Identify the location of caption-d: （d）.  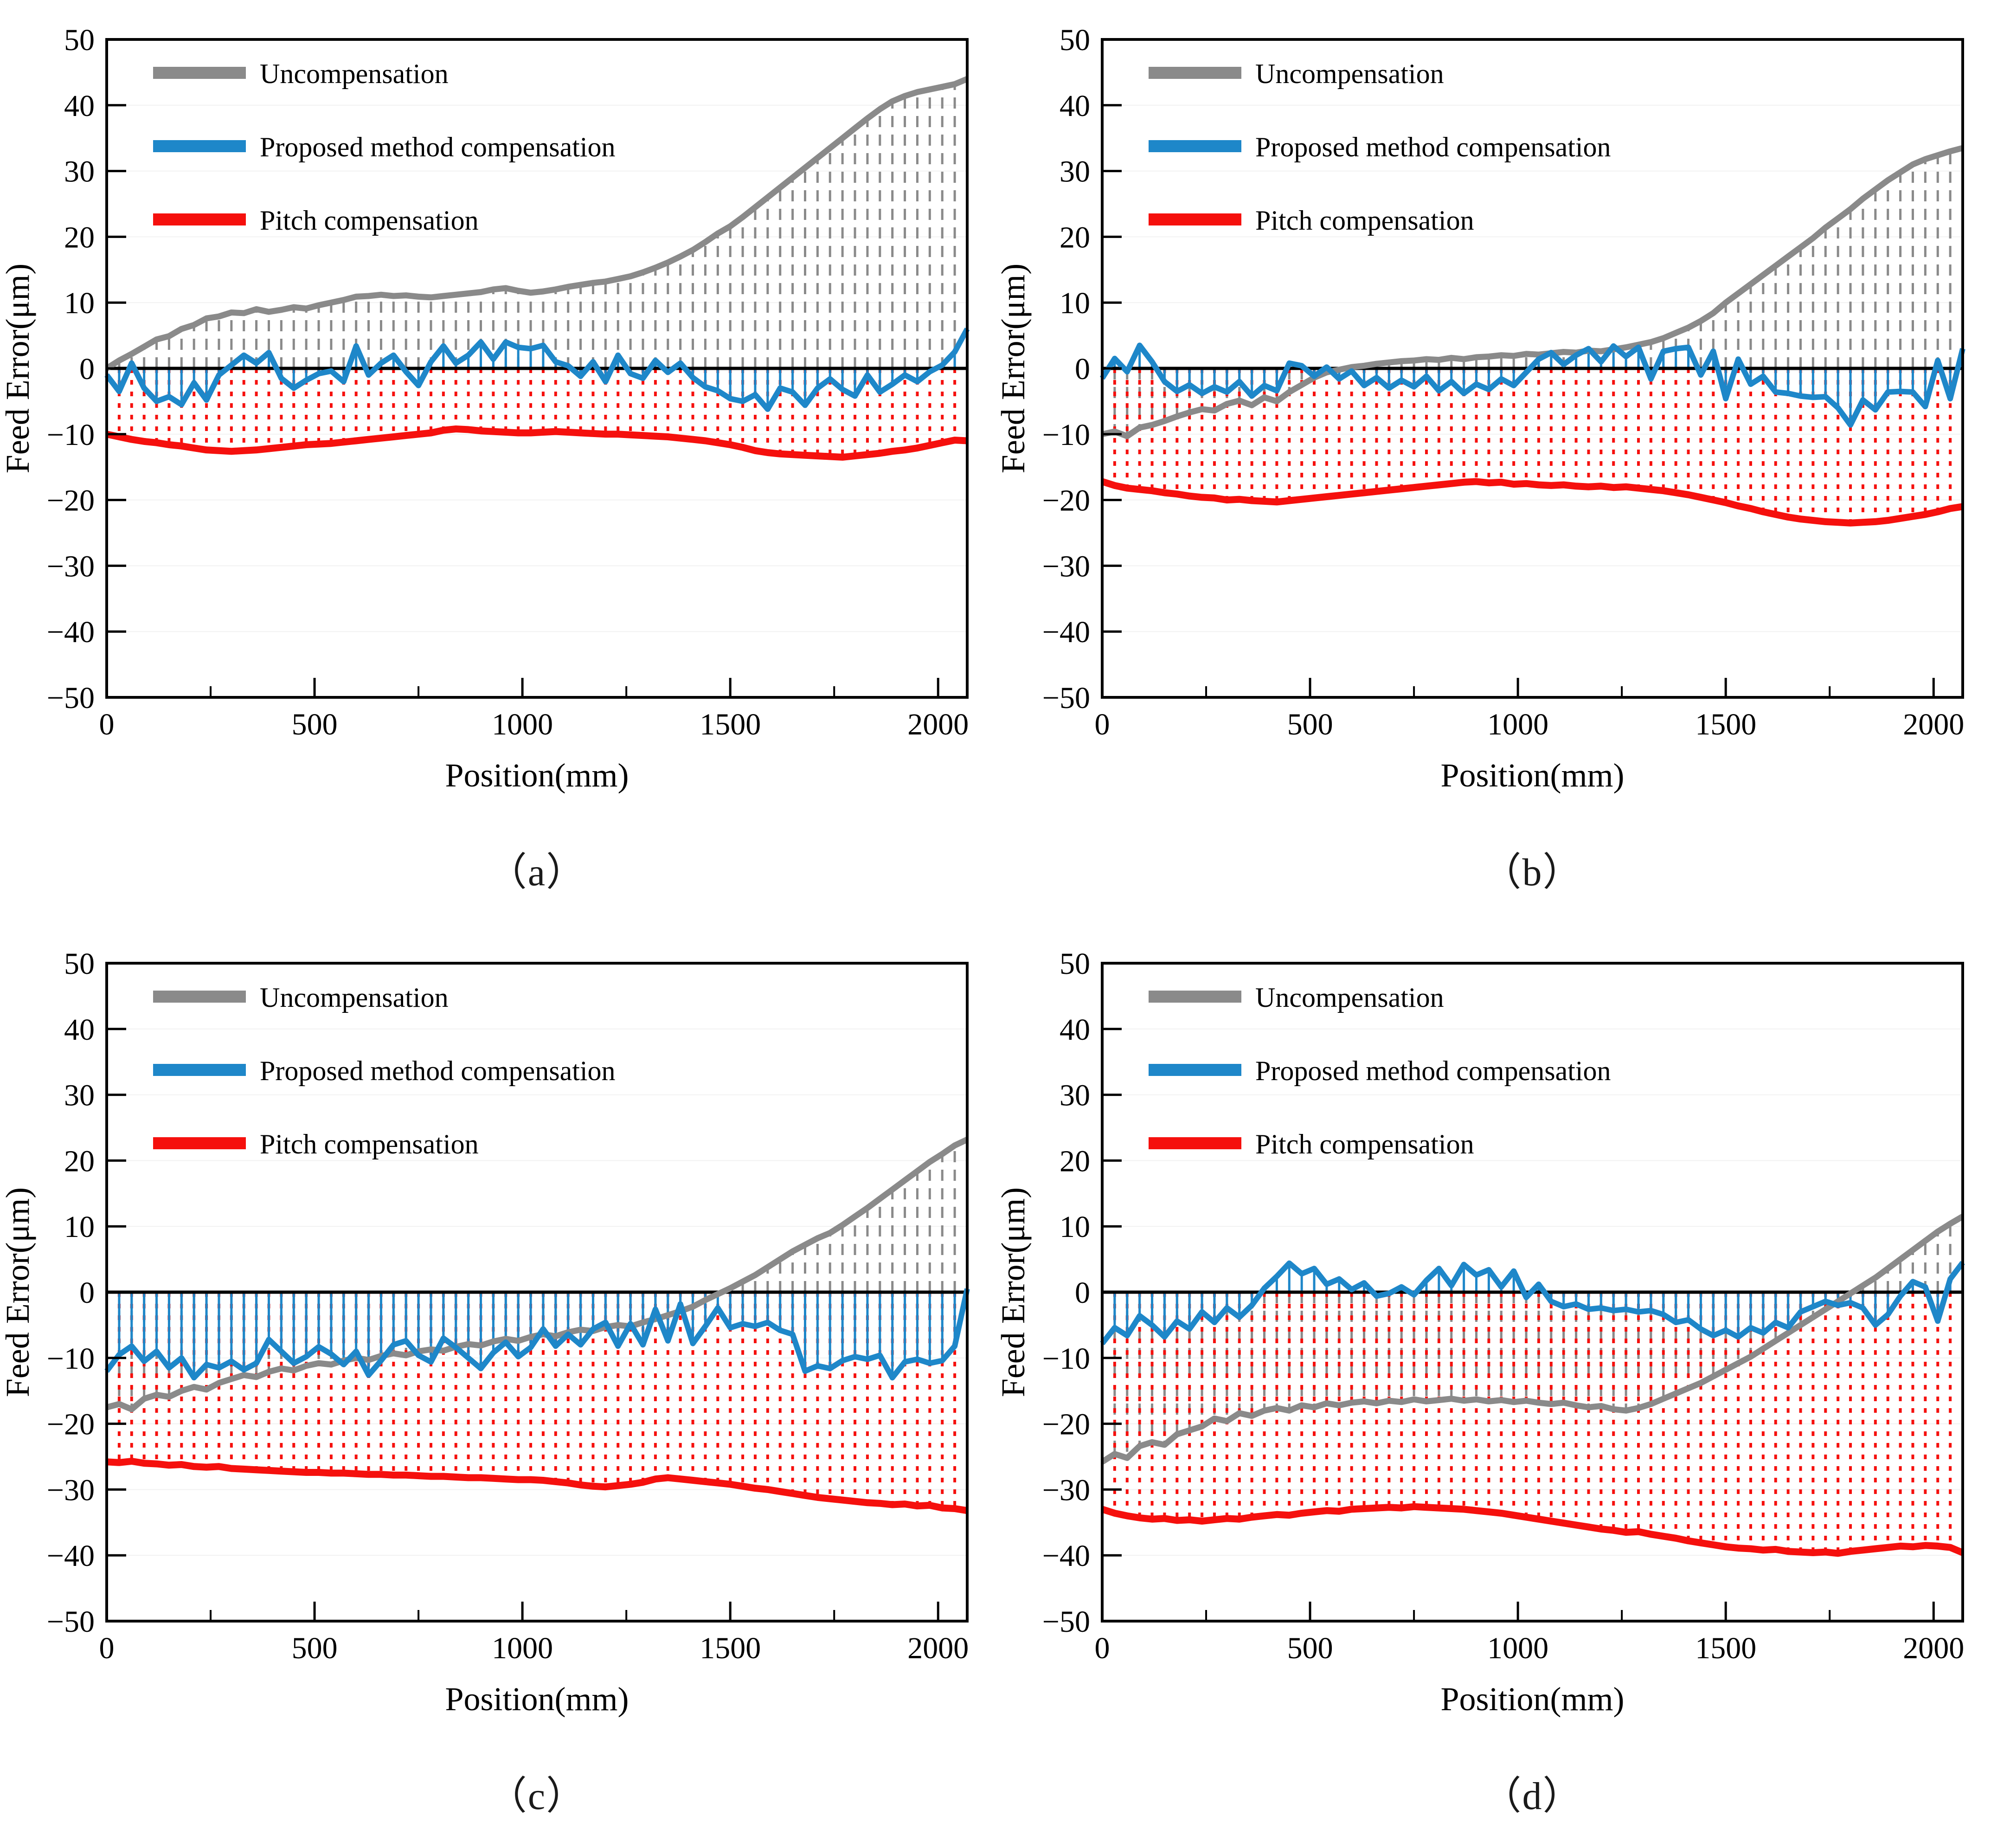
(1533, 1796).